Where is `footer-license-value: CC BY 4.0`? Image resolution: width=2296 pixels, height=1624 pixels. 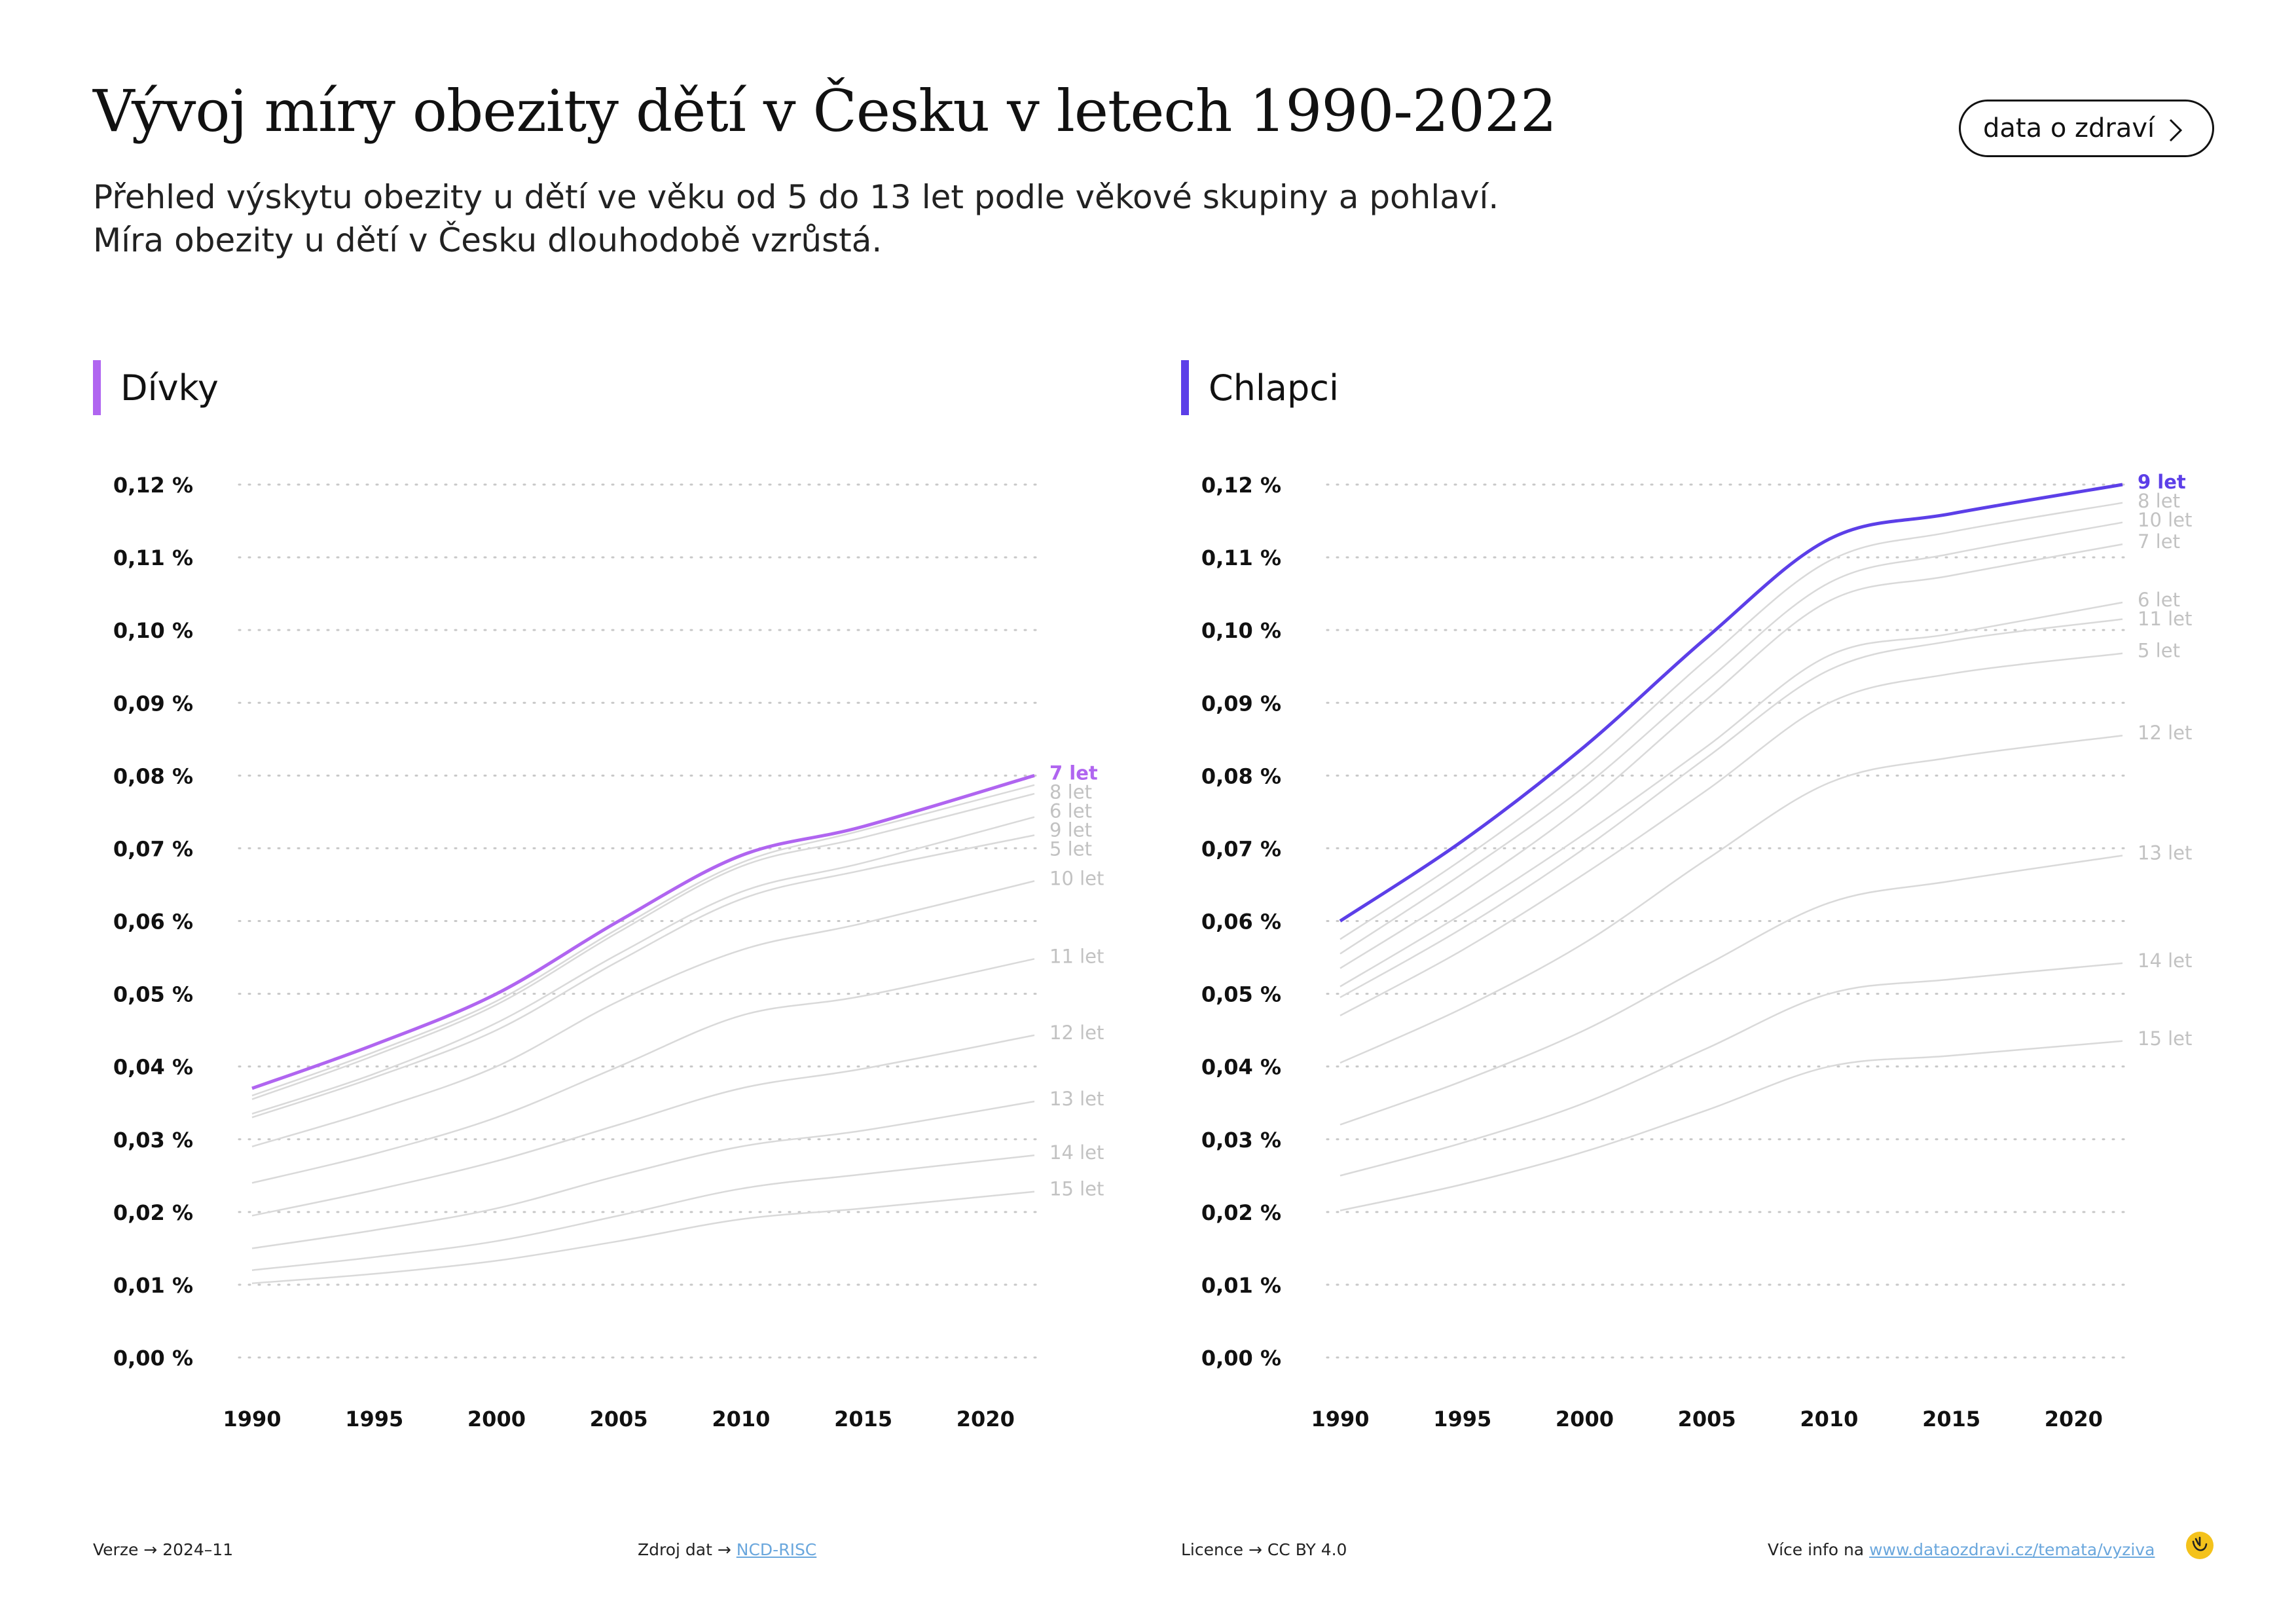
footer-license-value: CC BY 4.0 is located at coordinates (1307, 1549).